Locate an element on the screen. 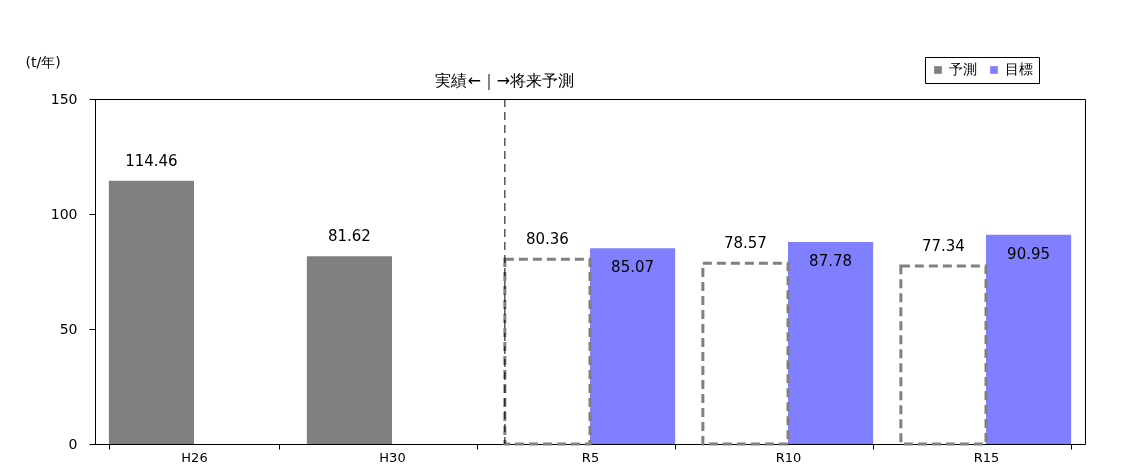 This screenshot has height=471, width=1131. ref-line-label: 実績←｜→将来予測 is located at coordinates (505, 80).